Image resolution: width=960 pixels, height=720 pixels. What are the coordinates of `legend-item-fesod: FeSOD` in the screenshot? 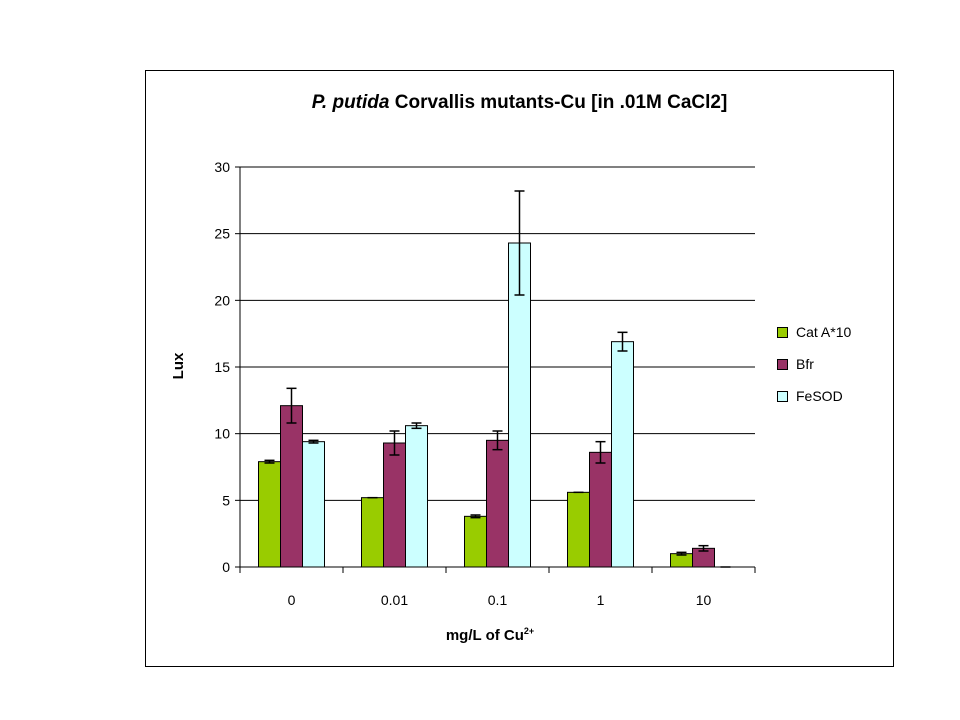 It's located at (810, 396).